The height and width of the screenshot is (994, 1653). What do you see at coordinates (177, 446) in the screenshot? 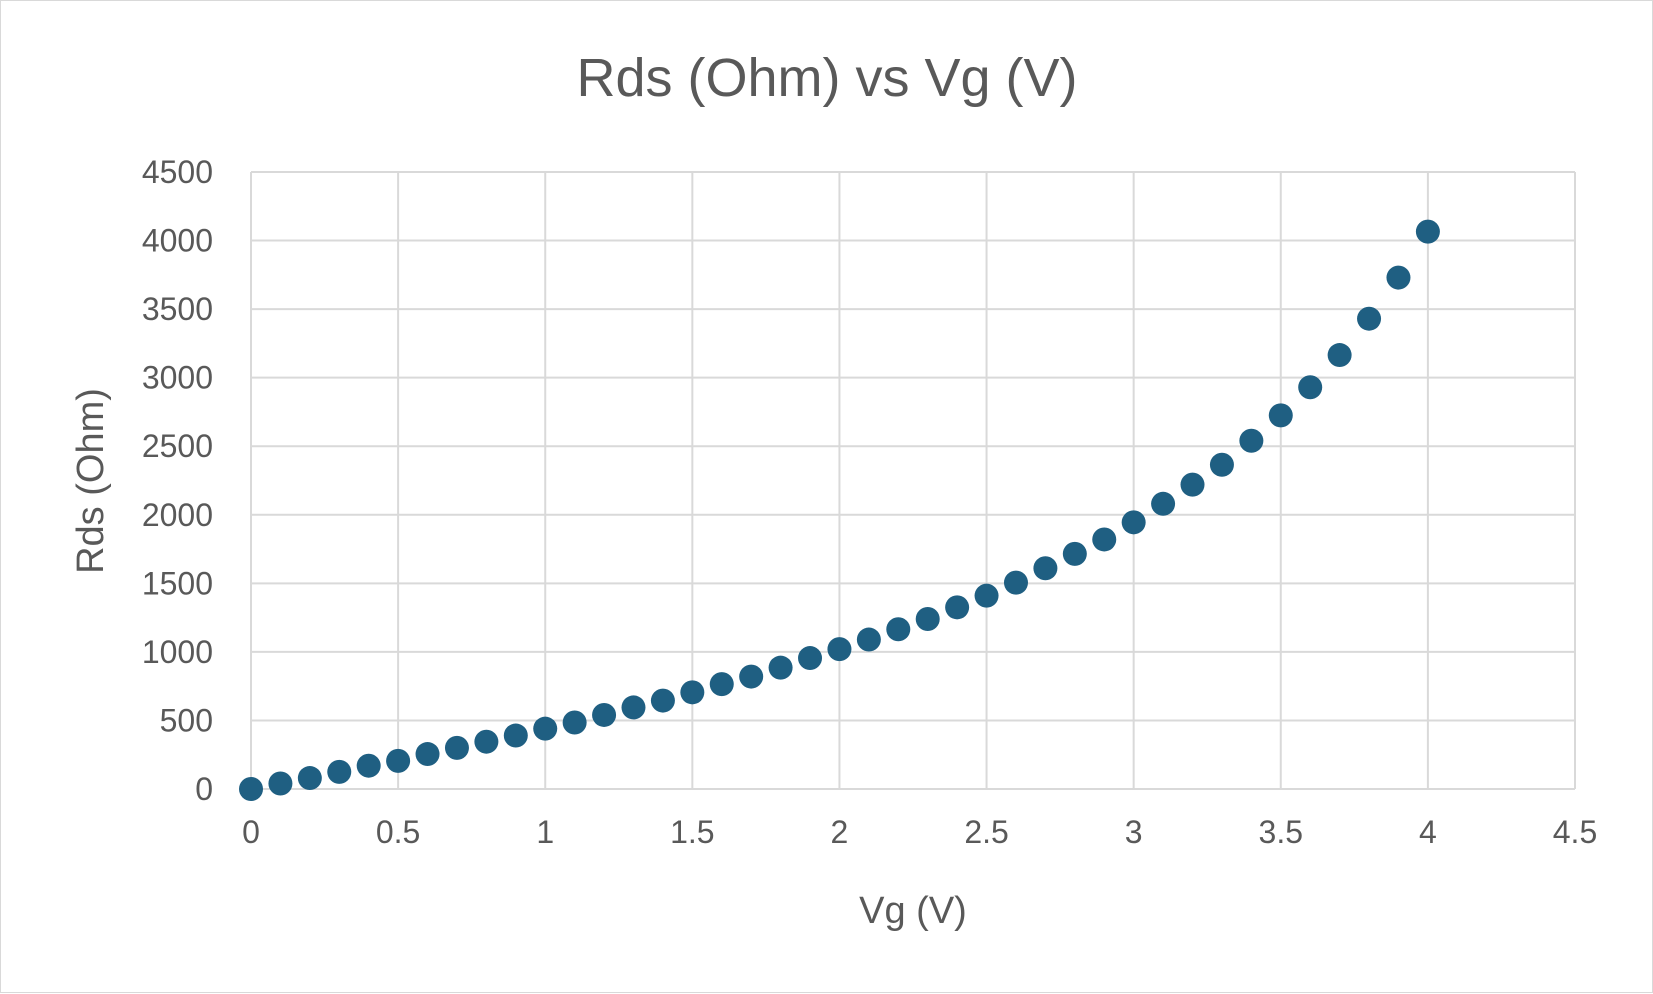
I see `y-tick-label: 2500` at bounding box center [177, 446].